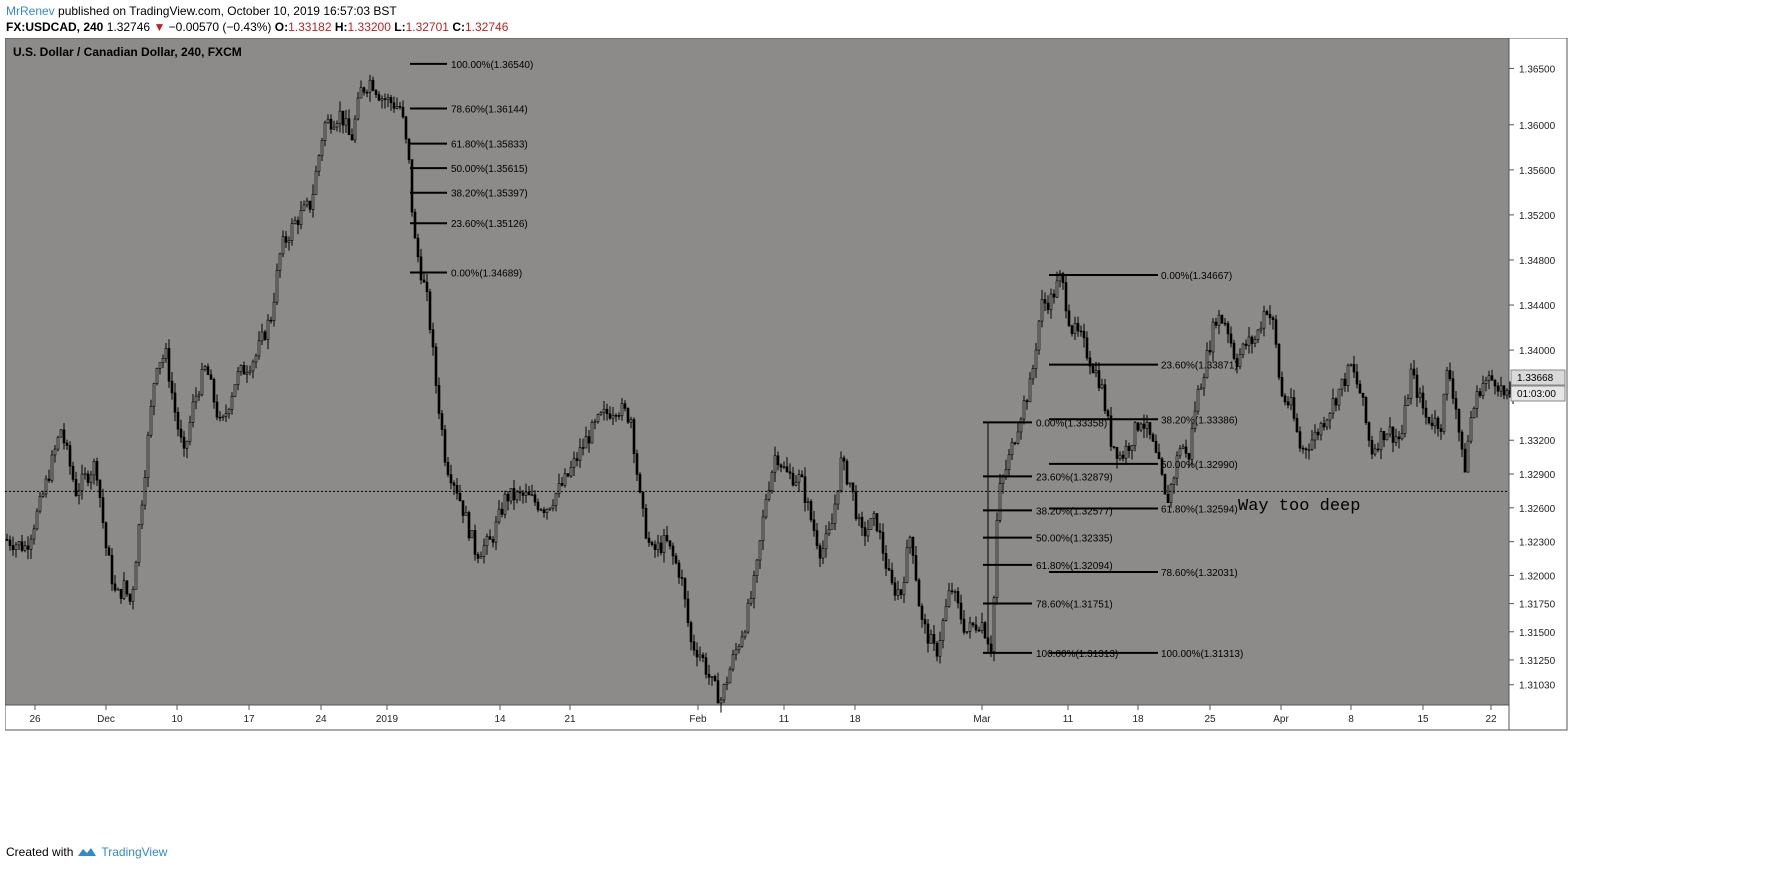  Describe the element at coordinates (134, 852) in the screenshot. I see `tradingview-link: TradingView` at that location.